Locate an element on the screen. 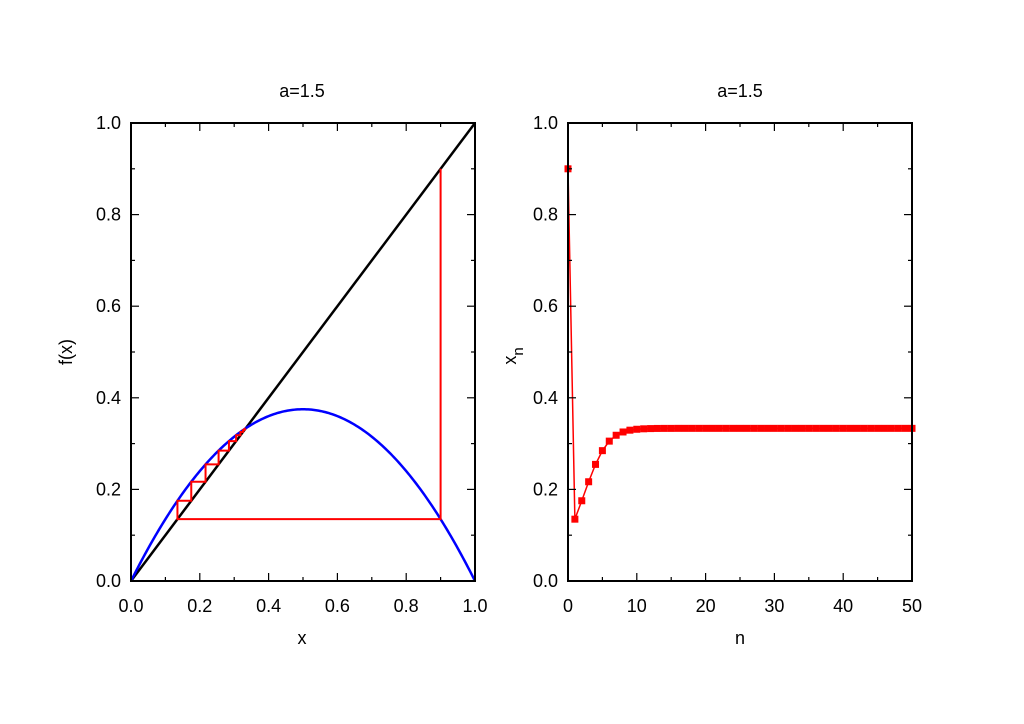 The image size is (1024, 724). timeseries-x-axis-label: n is located at coordinates (740, 638).